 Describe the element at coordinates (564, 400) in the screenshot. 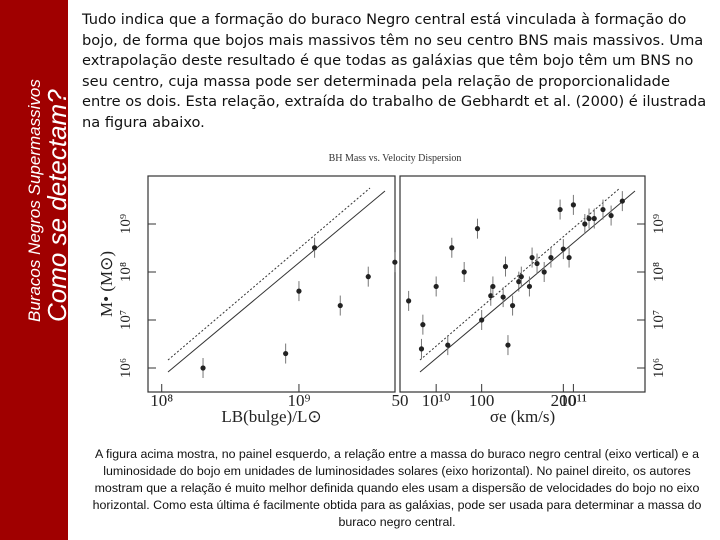

I see `x-tick-label: 200` at that location.